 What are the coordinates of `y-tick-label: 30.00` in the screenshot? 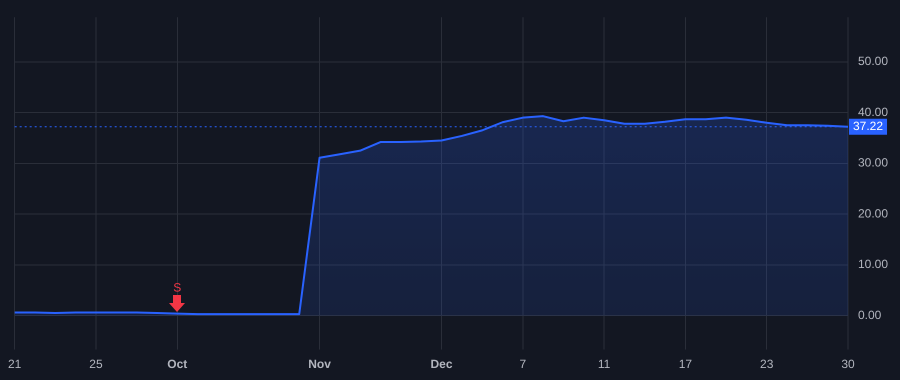 It's located at (873, 163).